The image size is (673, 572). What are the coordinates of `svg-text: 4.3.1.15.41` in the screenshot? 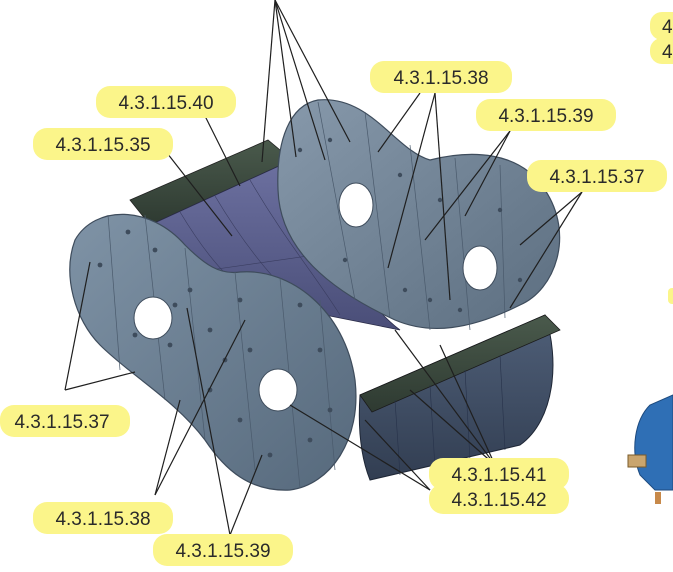 It's located at (498, 475).